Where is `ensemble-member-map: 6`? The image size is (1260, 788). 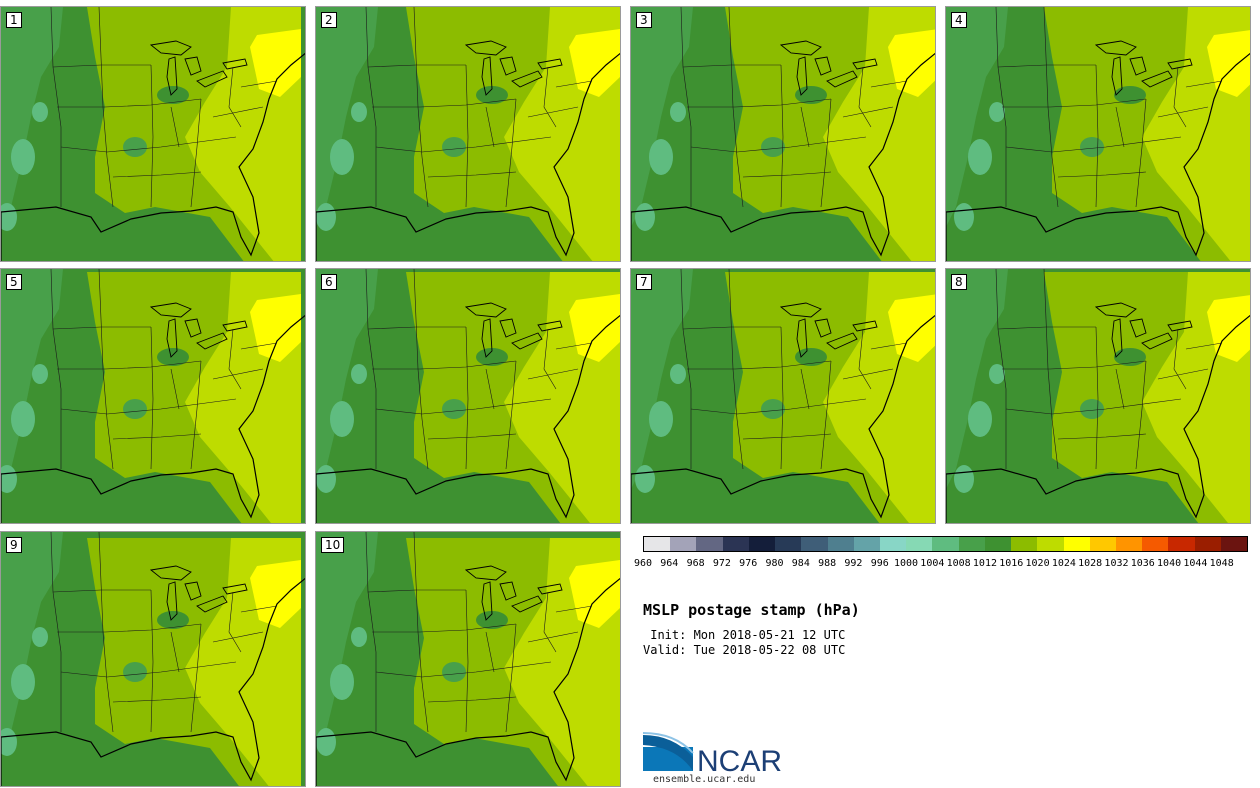
ensemble-member-map: 6 is located at coordinates (468, 396).